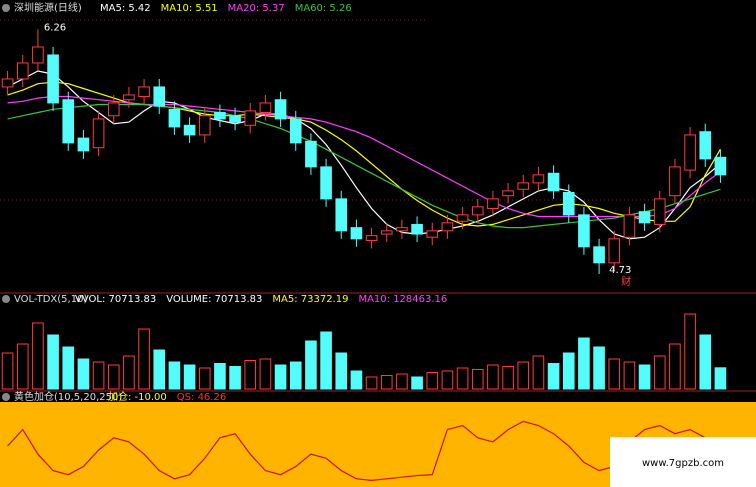  Describe the element at coordinates (115, 299) in the screenshot. I see `legend-entry: VVOL: 70713.83` at that location.